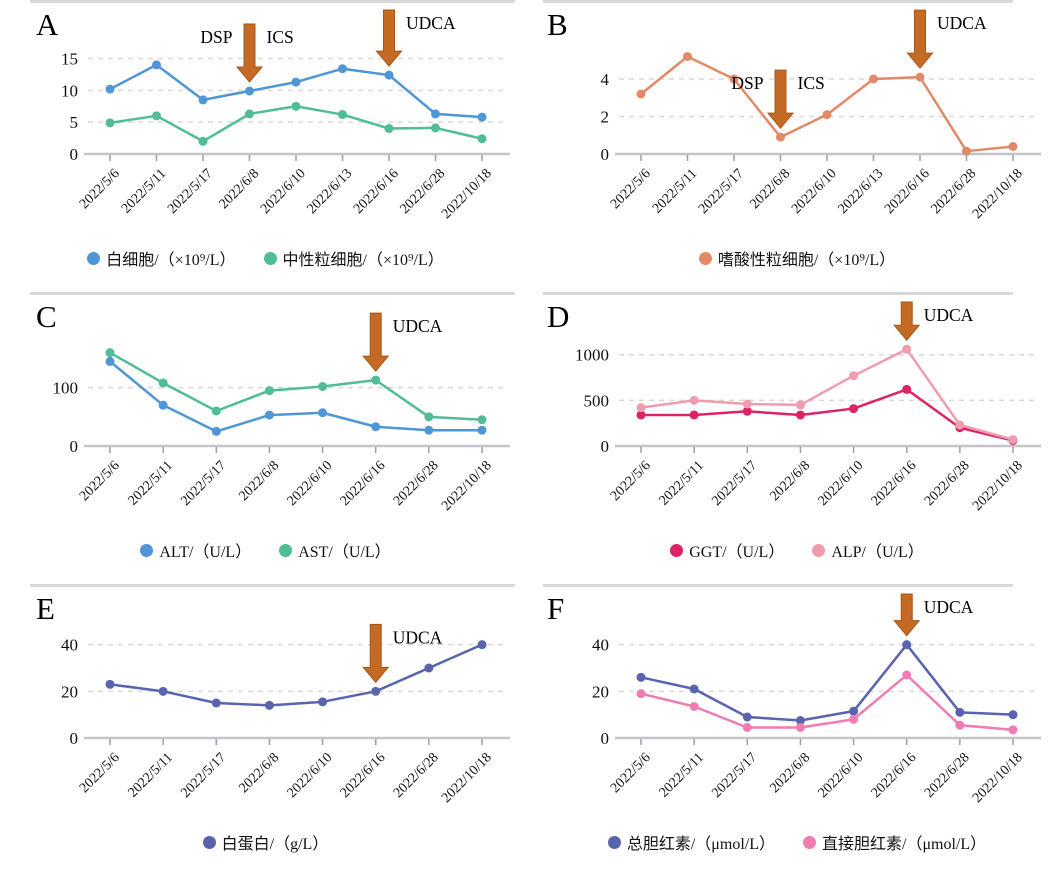 This screenshot has height=875, width=1063. I want to click on panel-letter: C, so click(46, 316).